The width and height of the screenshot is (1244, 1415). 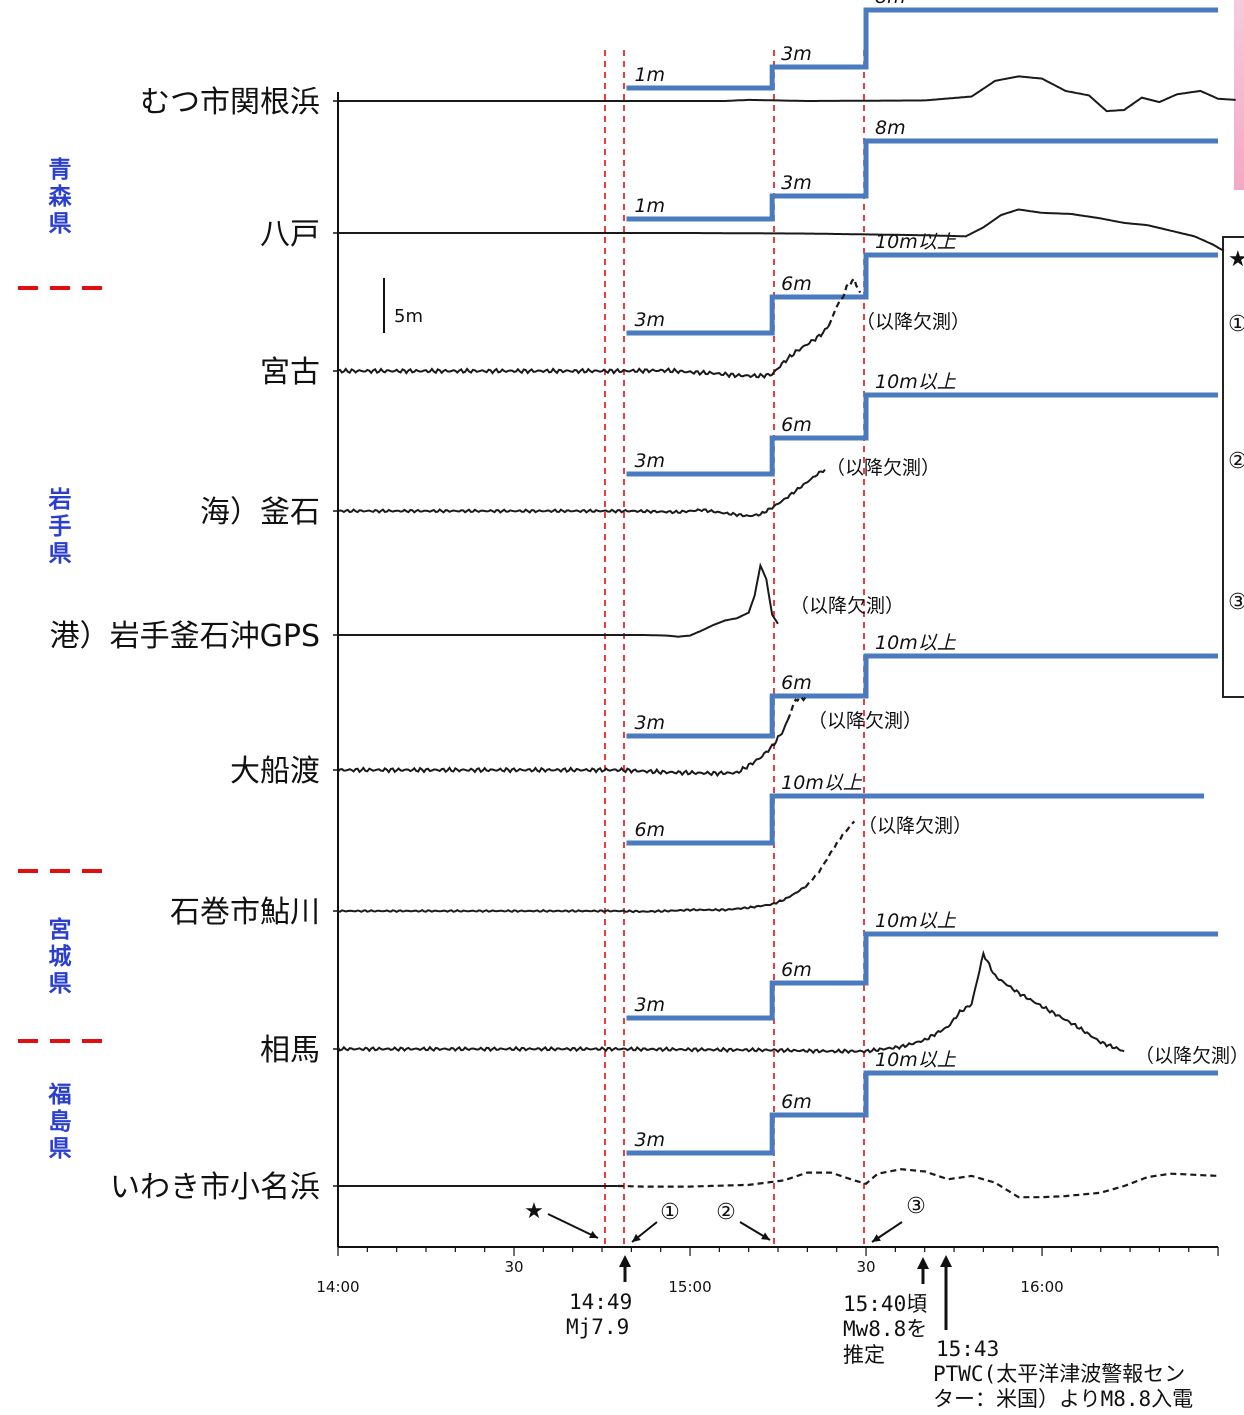 I want to click on event-marker-arrow, so click(x=573, y=1226).